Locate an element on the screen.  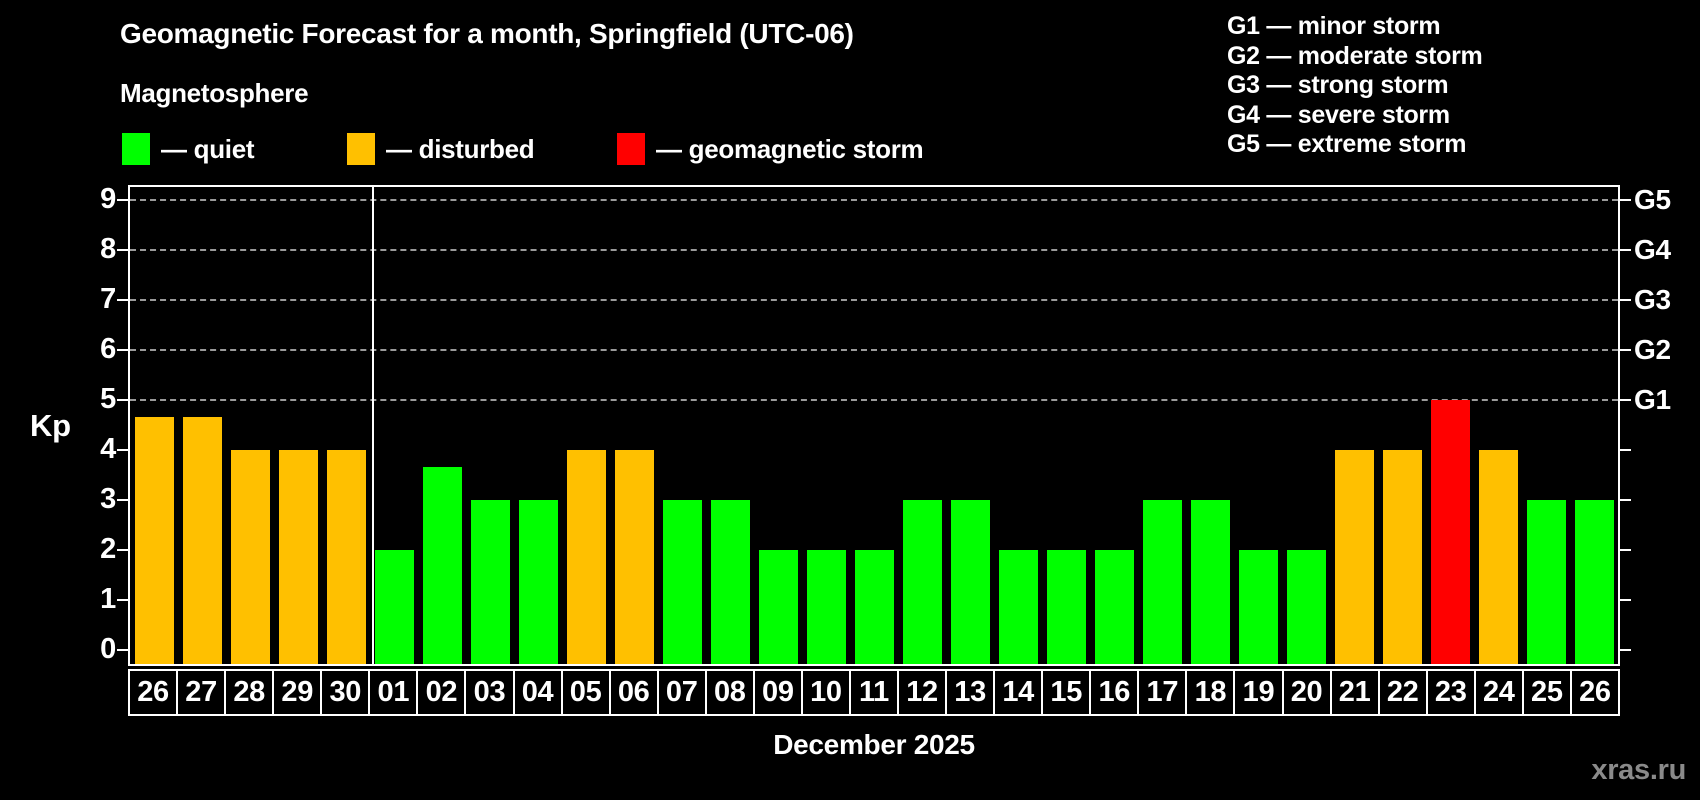
day-label-21: 17 is located at coordinates (1162, 692).